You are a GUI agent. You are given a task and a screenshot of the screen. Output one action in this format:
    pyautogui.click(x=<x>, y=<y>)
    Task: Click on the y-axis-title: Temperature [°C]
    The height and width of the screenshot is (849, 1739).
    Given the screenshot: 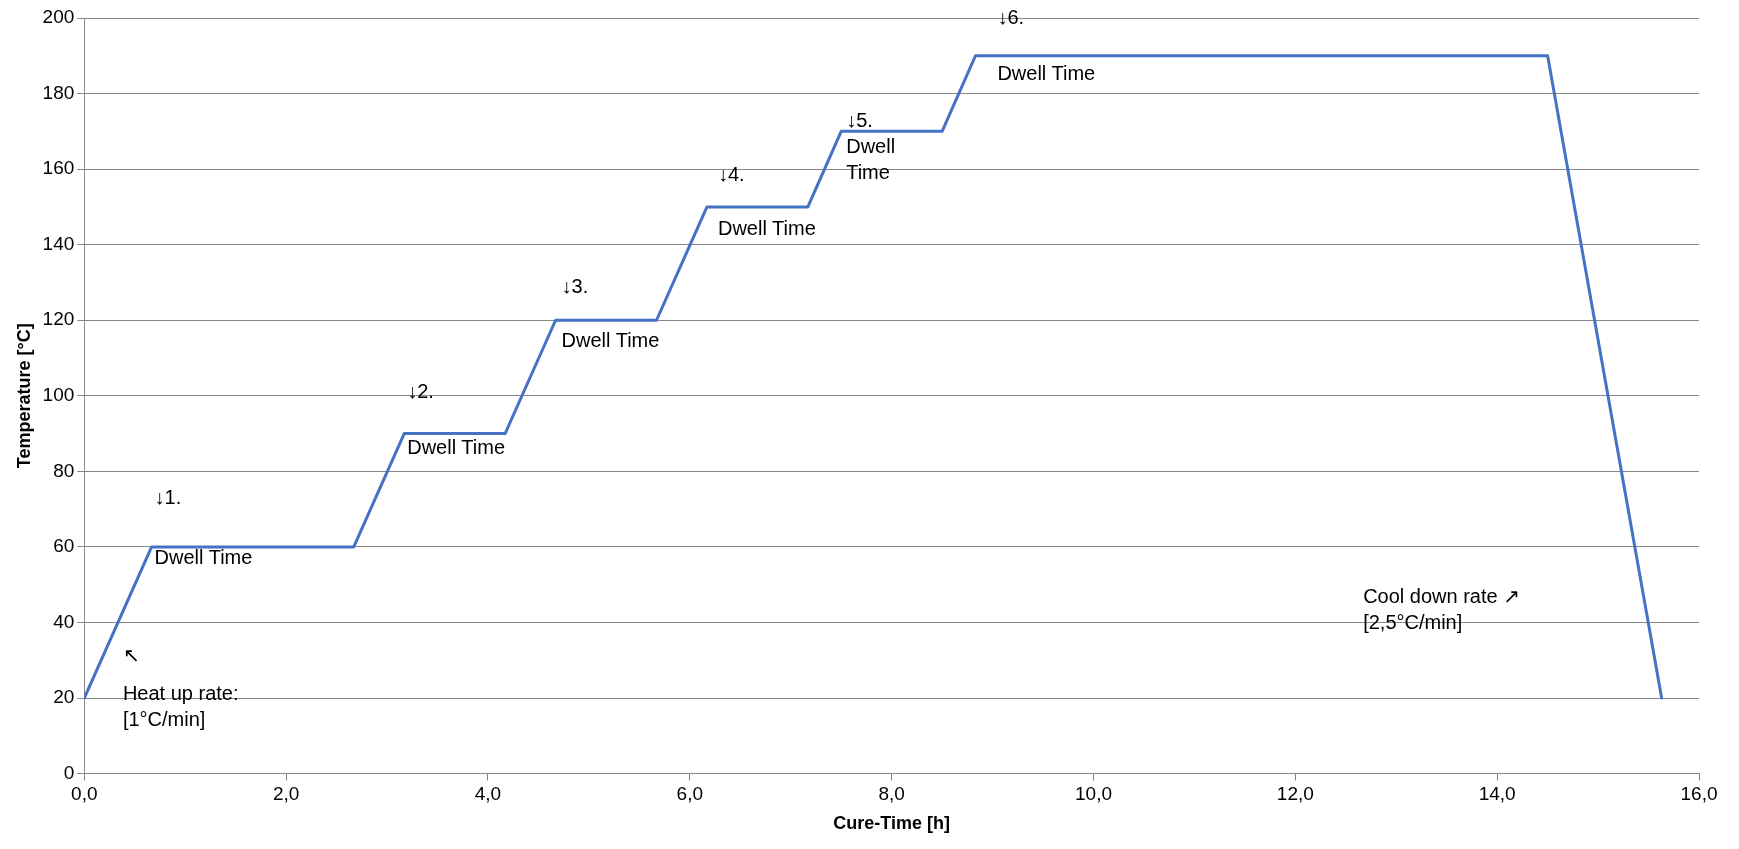 What is the action you would take?
    pyautogui.click(x=23, y=396)
    